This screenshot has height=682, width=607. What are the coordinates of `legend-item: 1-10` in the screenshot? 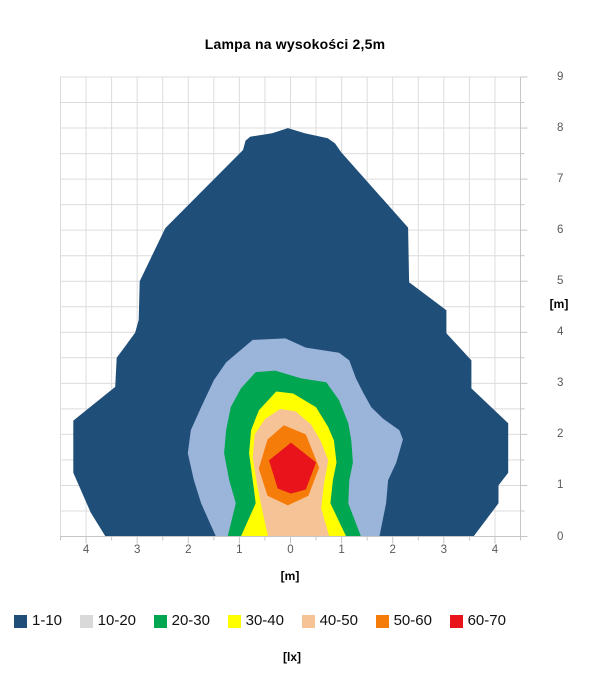 It's located at (38, 621).